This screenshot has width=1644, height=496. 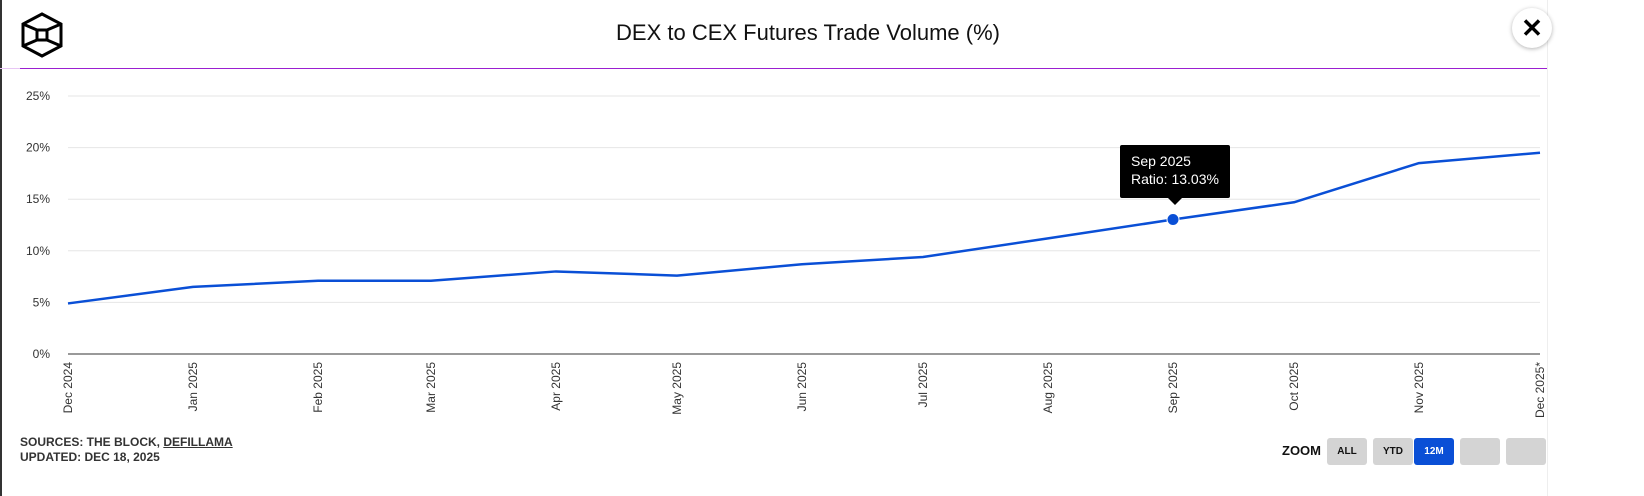 I want to click on x-tick-label: Dec 2024, so click(x=68, y=388).